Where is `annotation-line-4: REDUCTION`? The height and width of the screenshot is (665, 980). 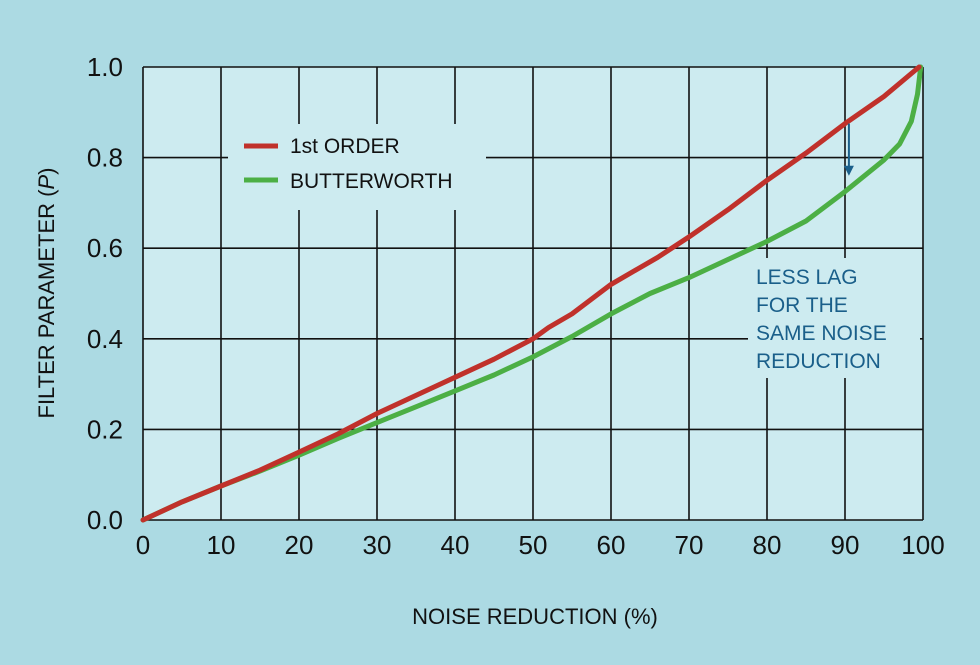
annotation-line-4: REDUCTION is located at coordinates (818, 361).